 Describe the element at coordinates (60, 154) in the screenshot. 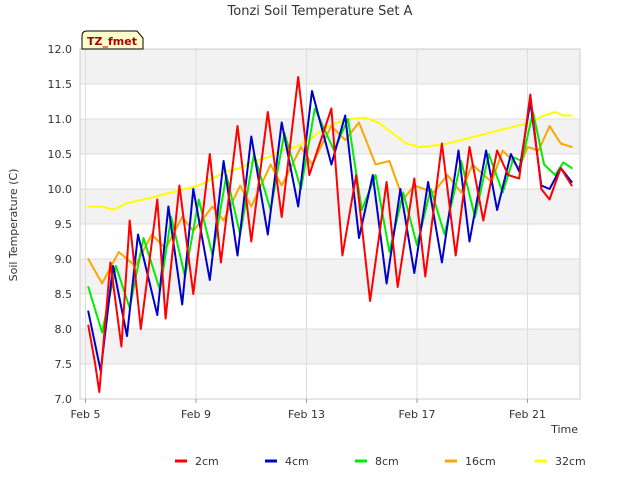

I see `y-tick-label: 10.5` at that location.